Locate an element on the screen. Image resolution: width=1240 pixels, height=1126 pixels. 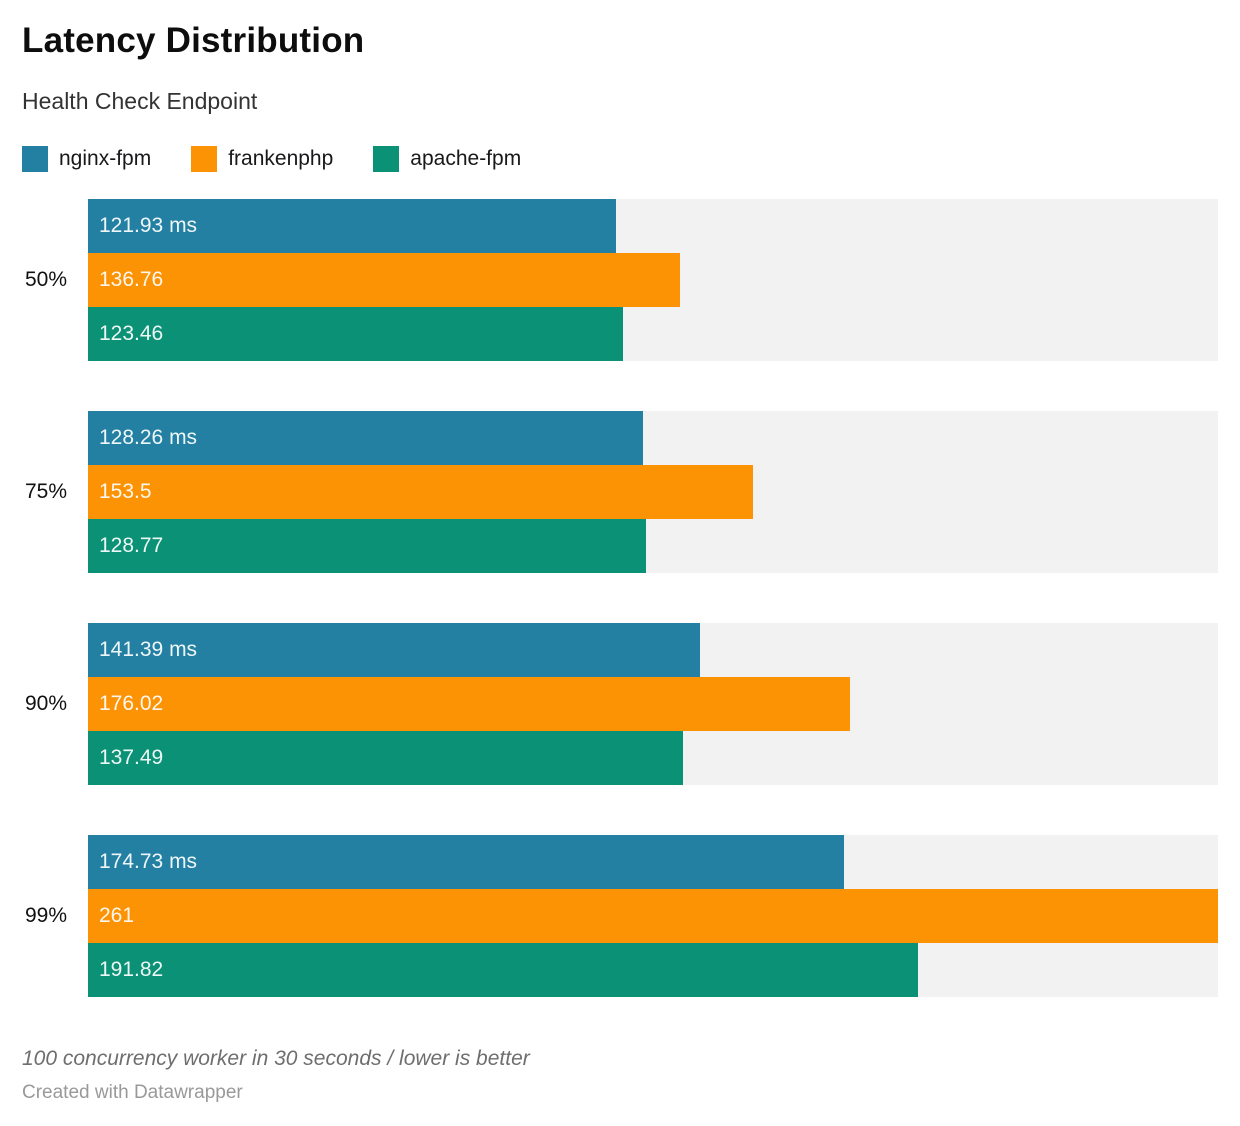
bar-value-label: 153.5 is located at coordinates (125, 492).